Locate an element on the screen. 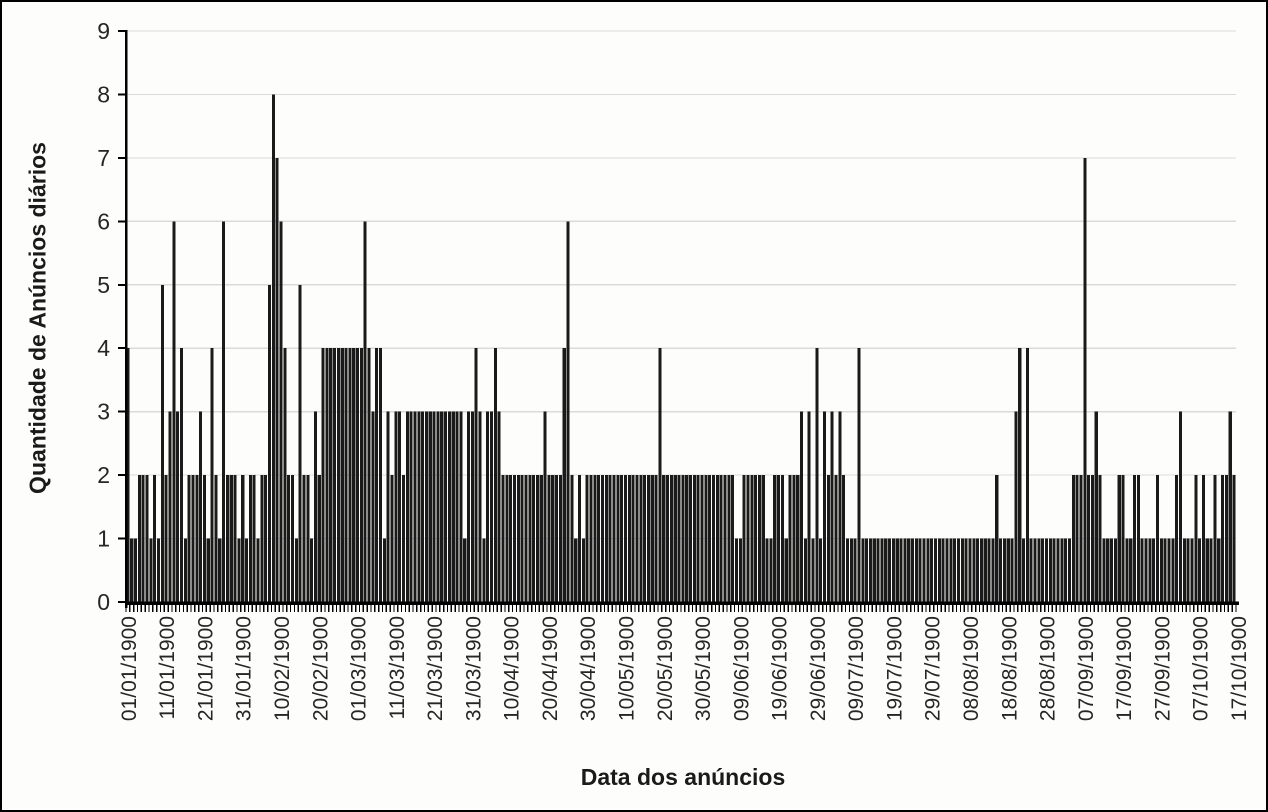  x-tick-label: 10/02/1900 is located at coordinates (282, 668).